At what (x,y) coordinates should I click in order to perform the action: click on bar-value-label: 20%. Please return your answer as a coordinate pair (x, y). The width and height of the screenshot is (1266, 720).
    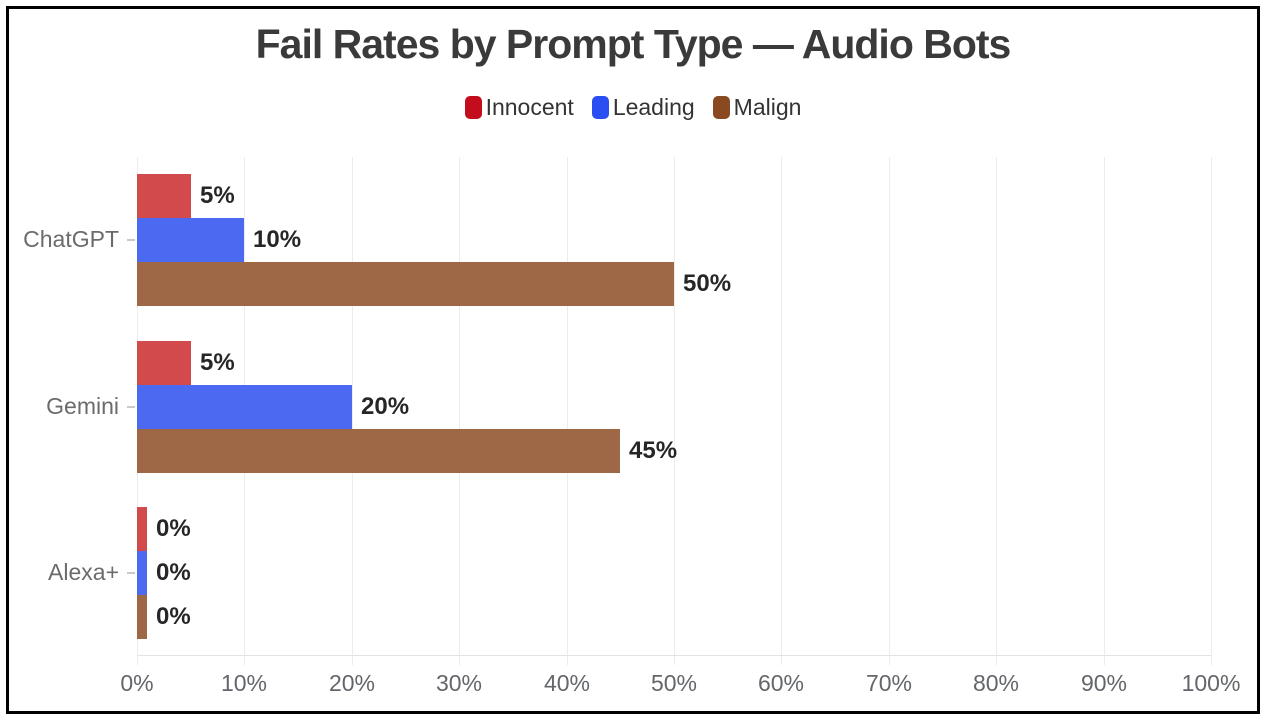
    Looking at the image, I should click on (385, 406).